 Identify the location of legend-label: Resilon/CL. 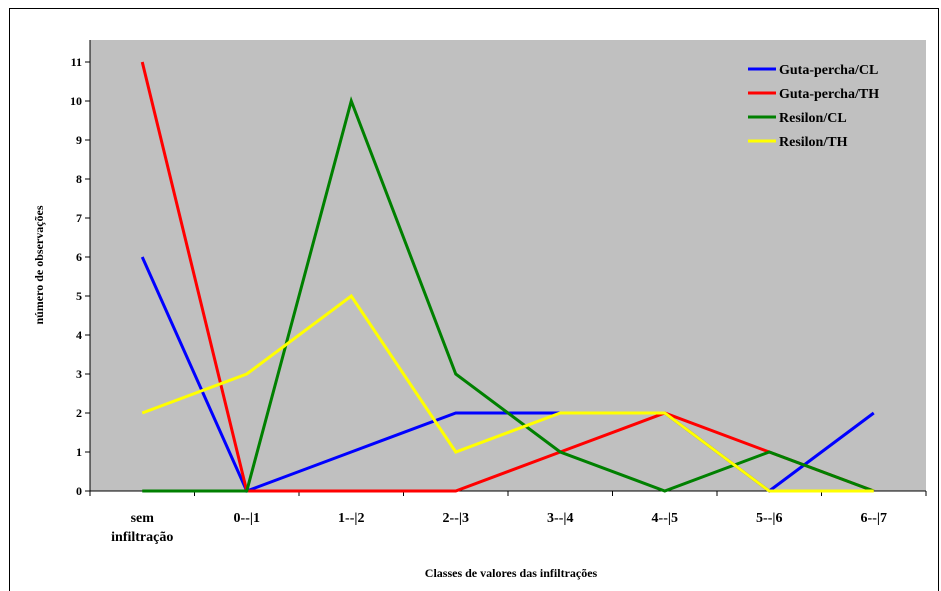
(813, 118).